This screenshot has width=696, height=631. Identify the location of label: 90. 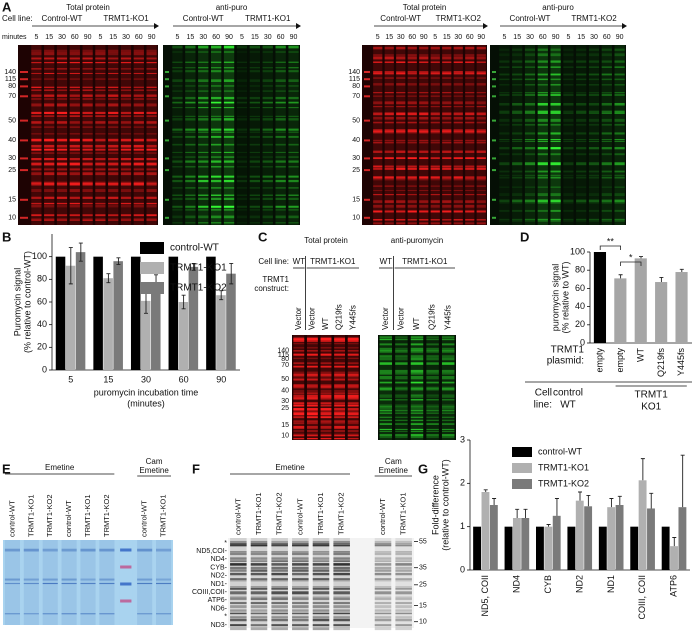
(229, 37).